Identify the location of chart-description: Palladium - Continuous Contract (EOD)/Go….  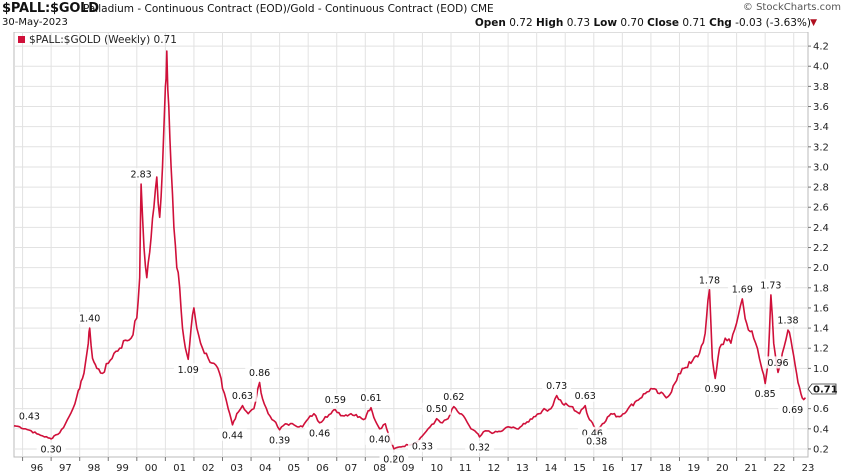
(288, 9).